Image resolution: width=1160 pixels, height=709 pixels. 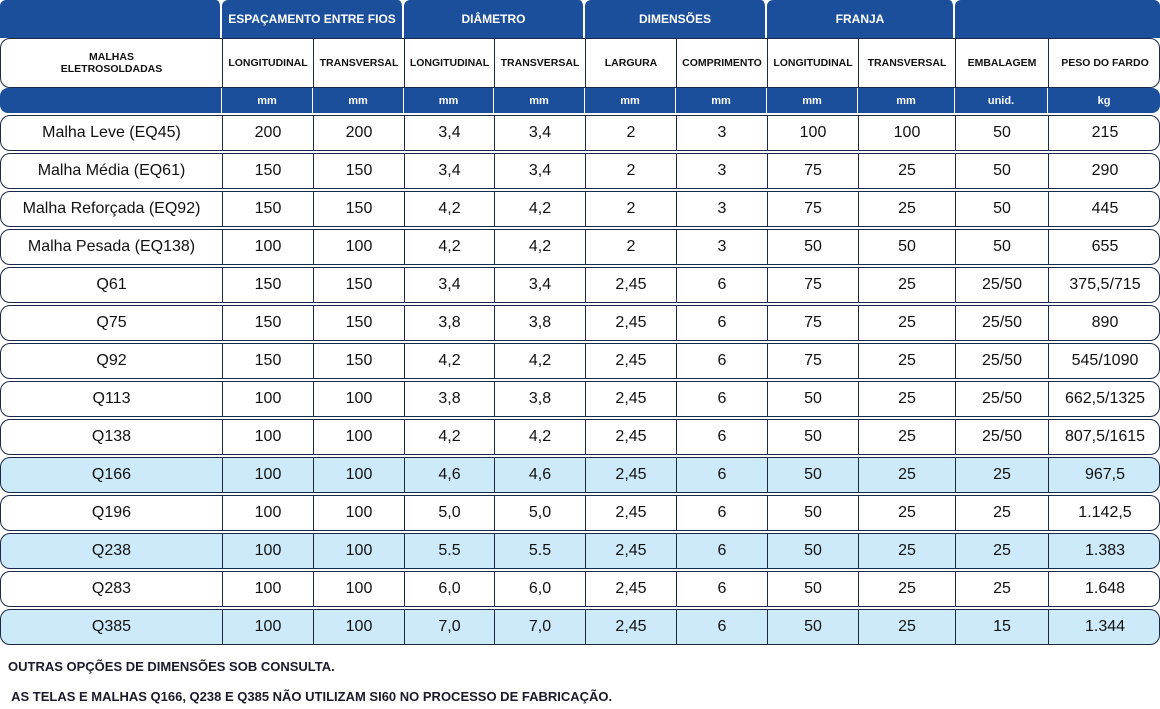 What do you see at coordinates (580, 627) in the screenshot?
I see `table-row: Q385 100 100 7,0 7,0 2,45 6 50 25 15 1.344` at bounding box center [580, 627].